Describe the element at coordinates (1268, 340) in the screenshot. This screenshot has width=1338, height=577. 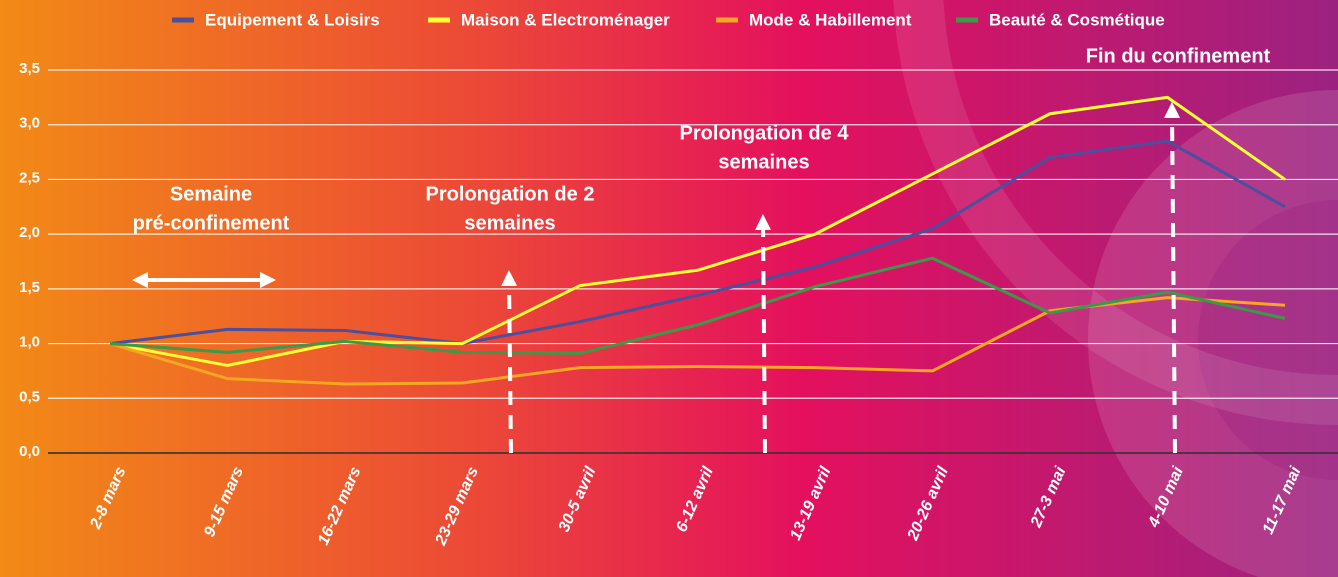
I see `decoration` at that location.